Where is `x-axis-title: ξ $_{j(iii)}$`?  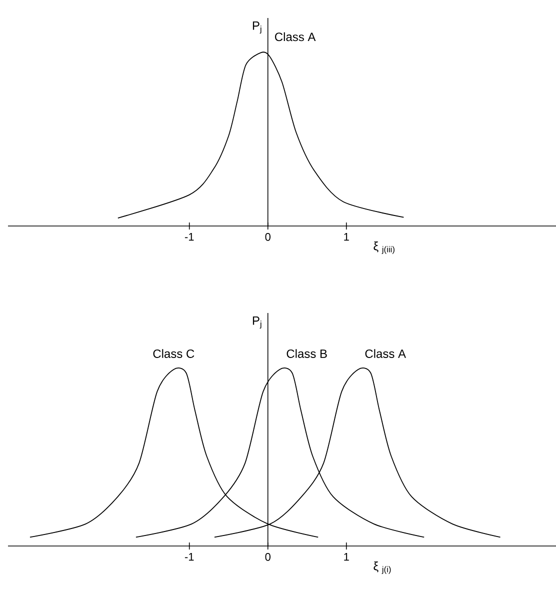
x-axis-title: ξ $_{j(iii)}$ is located at coordinates (384, 248).